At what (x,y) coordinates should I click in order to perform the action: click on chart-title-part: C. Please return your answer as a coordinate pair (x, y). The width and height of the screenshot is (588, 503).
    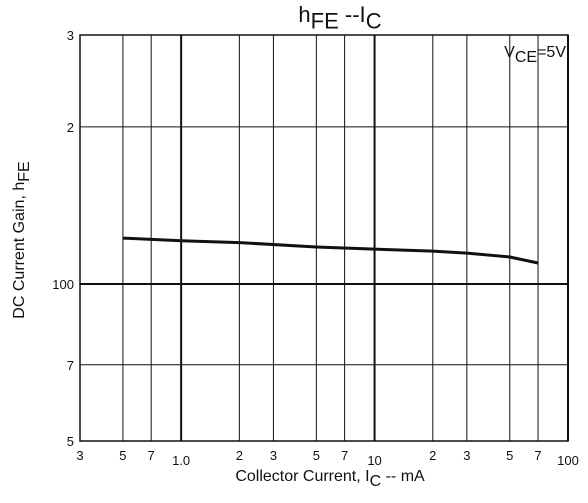
    Looking at the image, I should click on (374, 21).